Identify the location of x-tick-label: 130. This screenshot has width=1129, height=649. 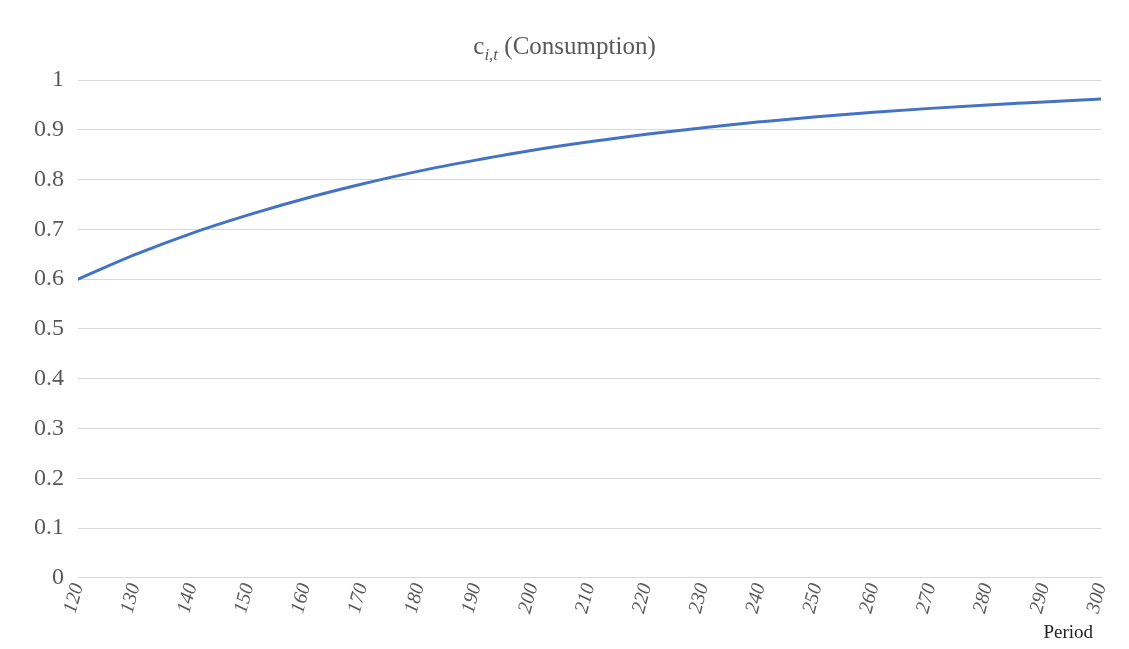
(129, 598).